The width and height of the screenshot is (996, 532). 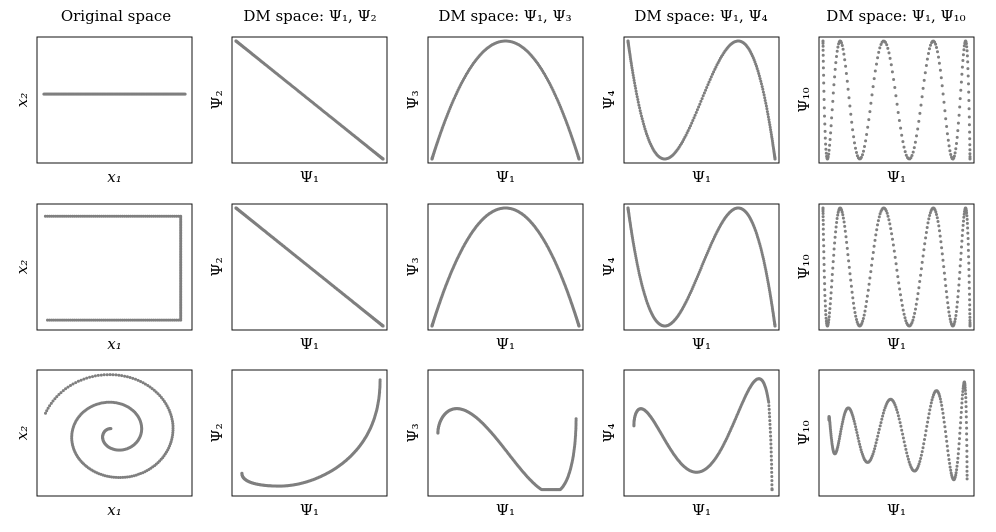 I want to click on panel-r1-c0: x₁ x₂, so click(x=103, y=278).